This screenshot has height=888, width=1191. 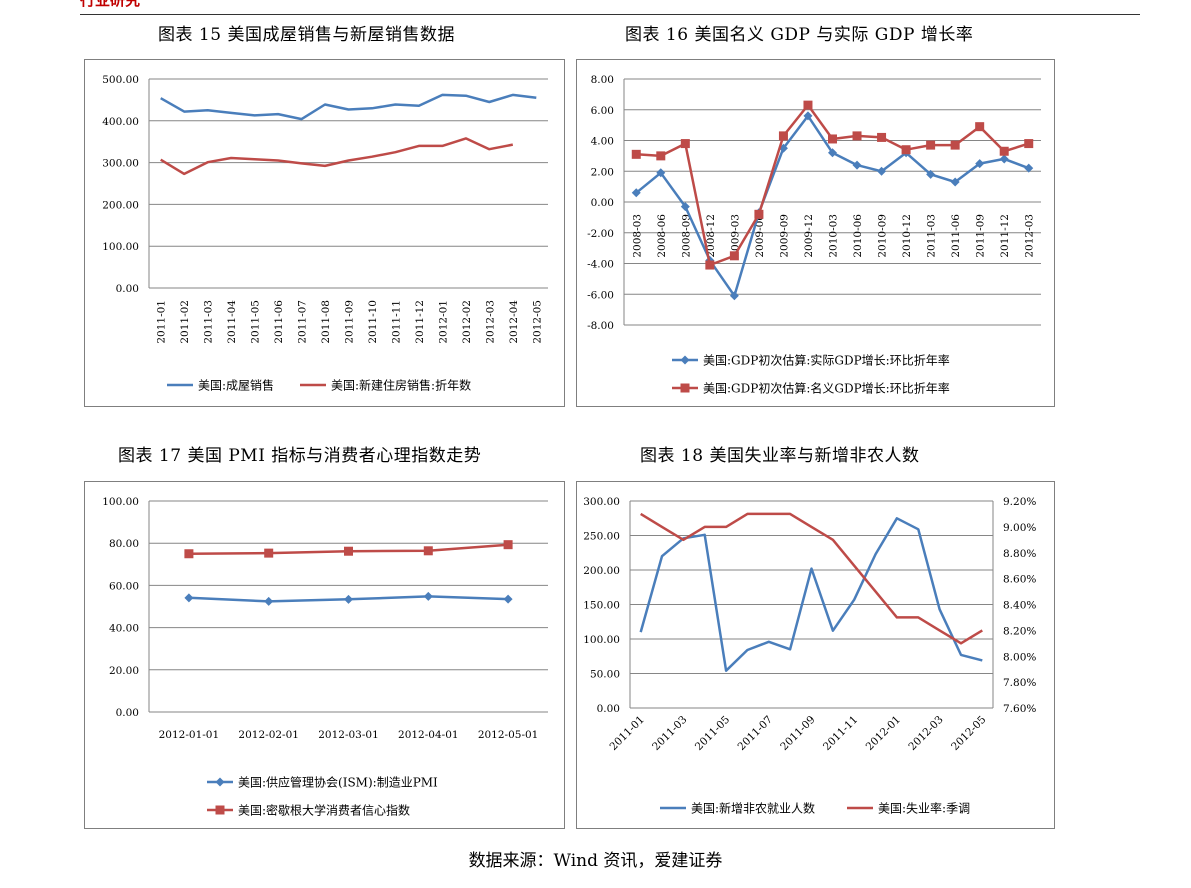 What do you see at coordinates (686, 236) in the screenshot?
I see `x-tick-label: 2008-09` at bounding box center [686, 236].